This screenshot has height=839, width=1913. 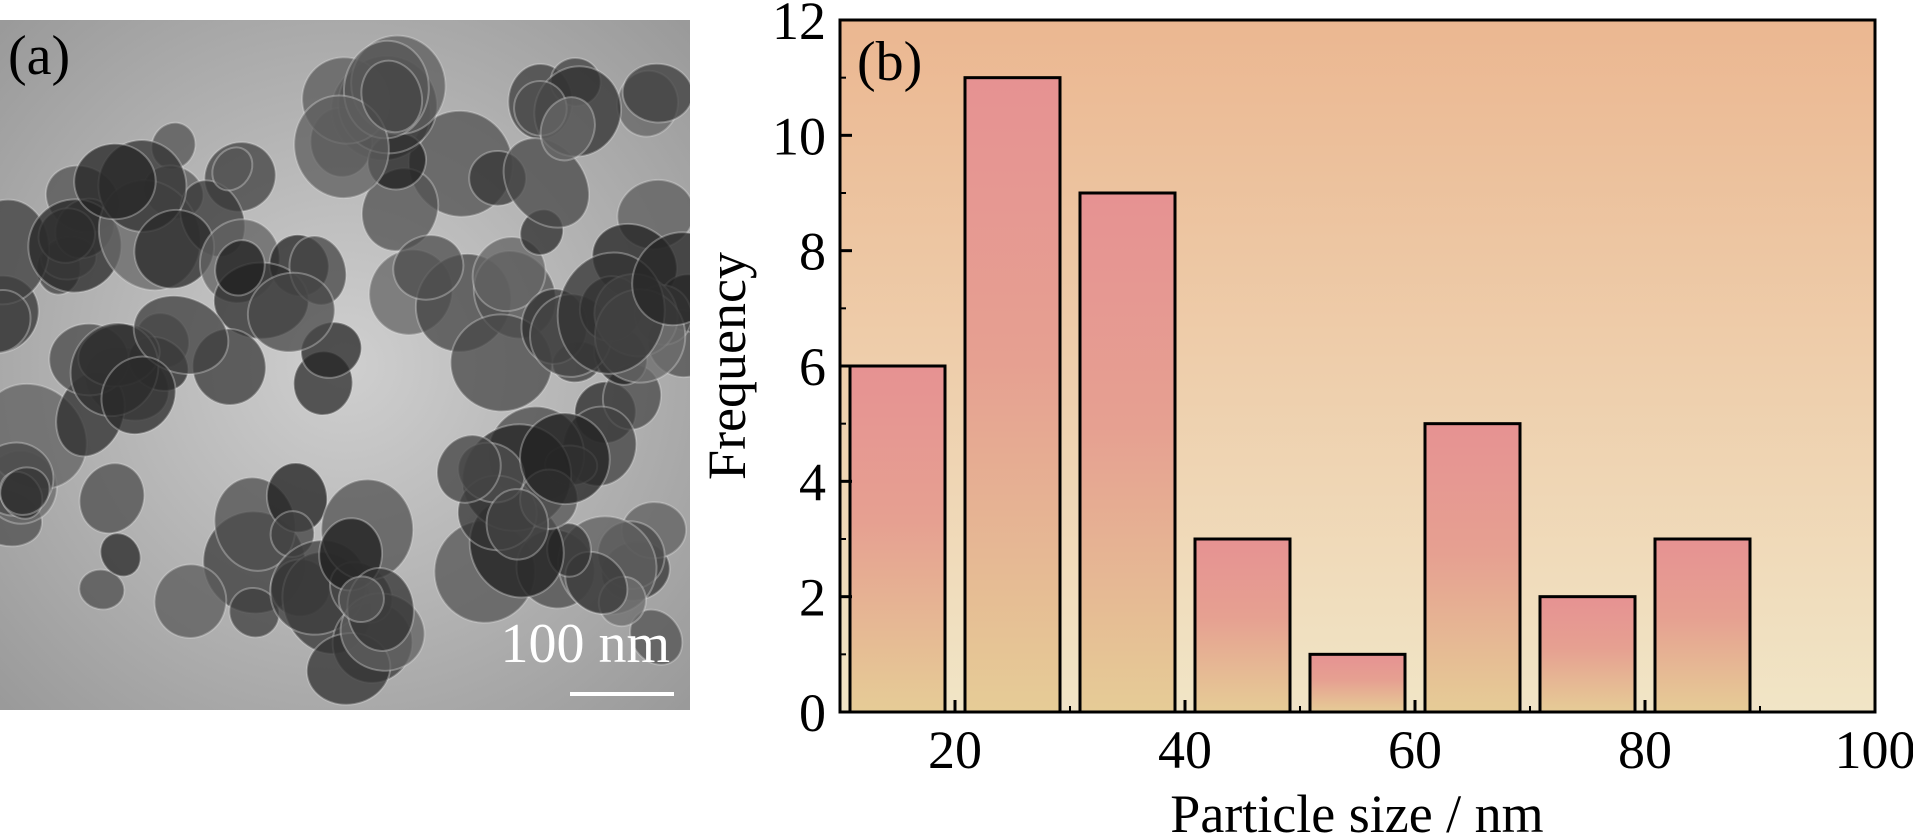 What do you see at coordinates (1376, 740) in the screenshot?
I see `x-axis-ticks: 20 40 60 80 100` at bounding box center [1376, 740].